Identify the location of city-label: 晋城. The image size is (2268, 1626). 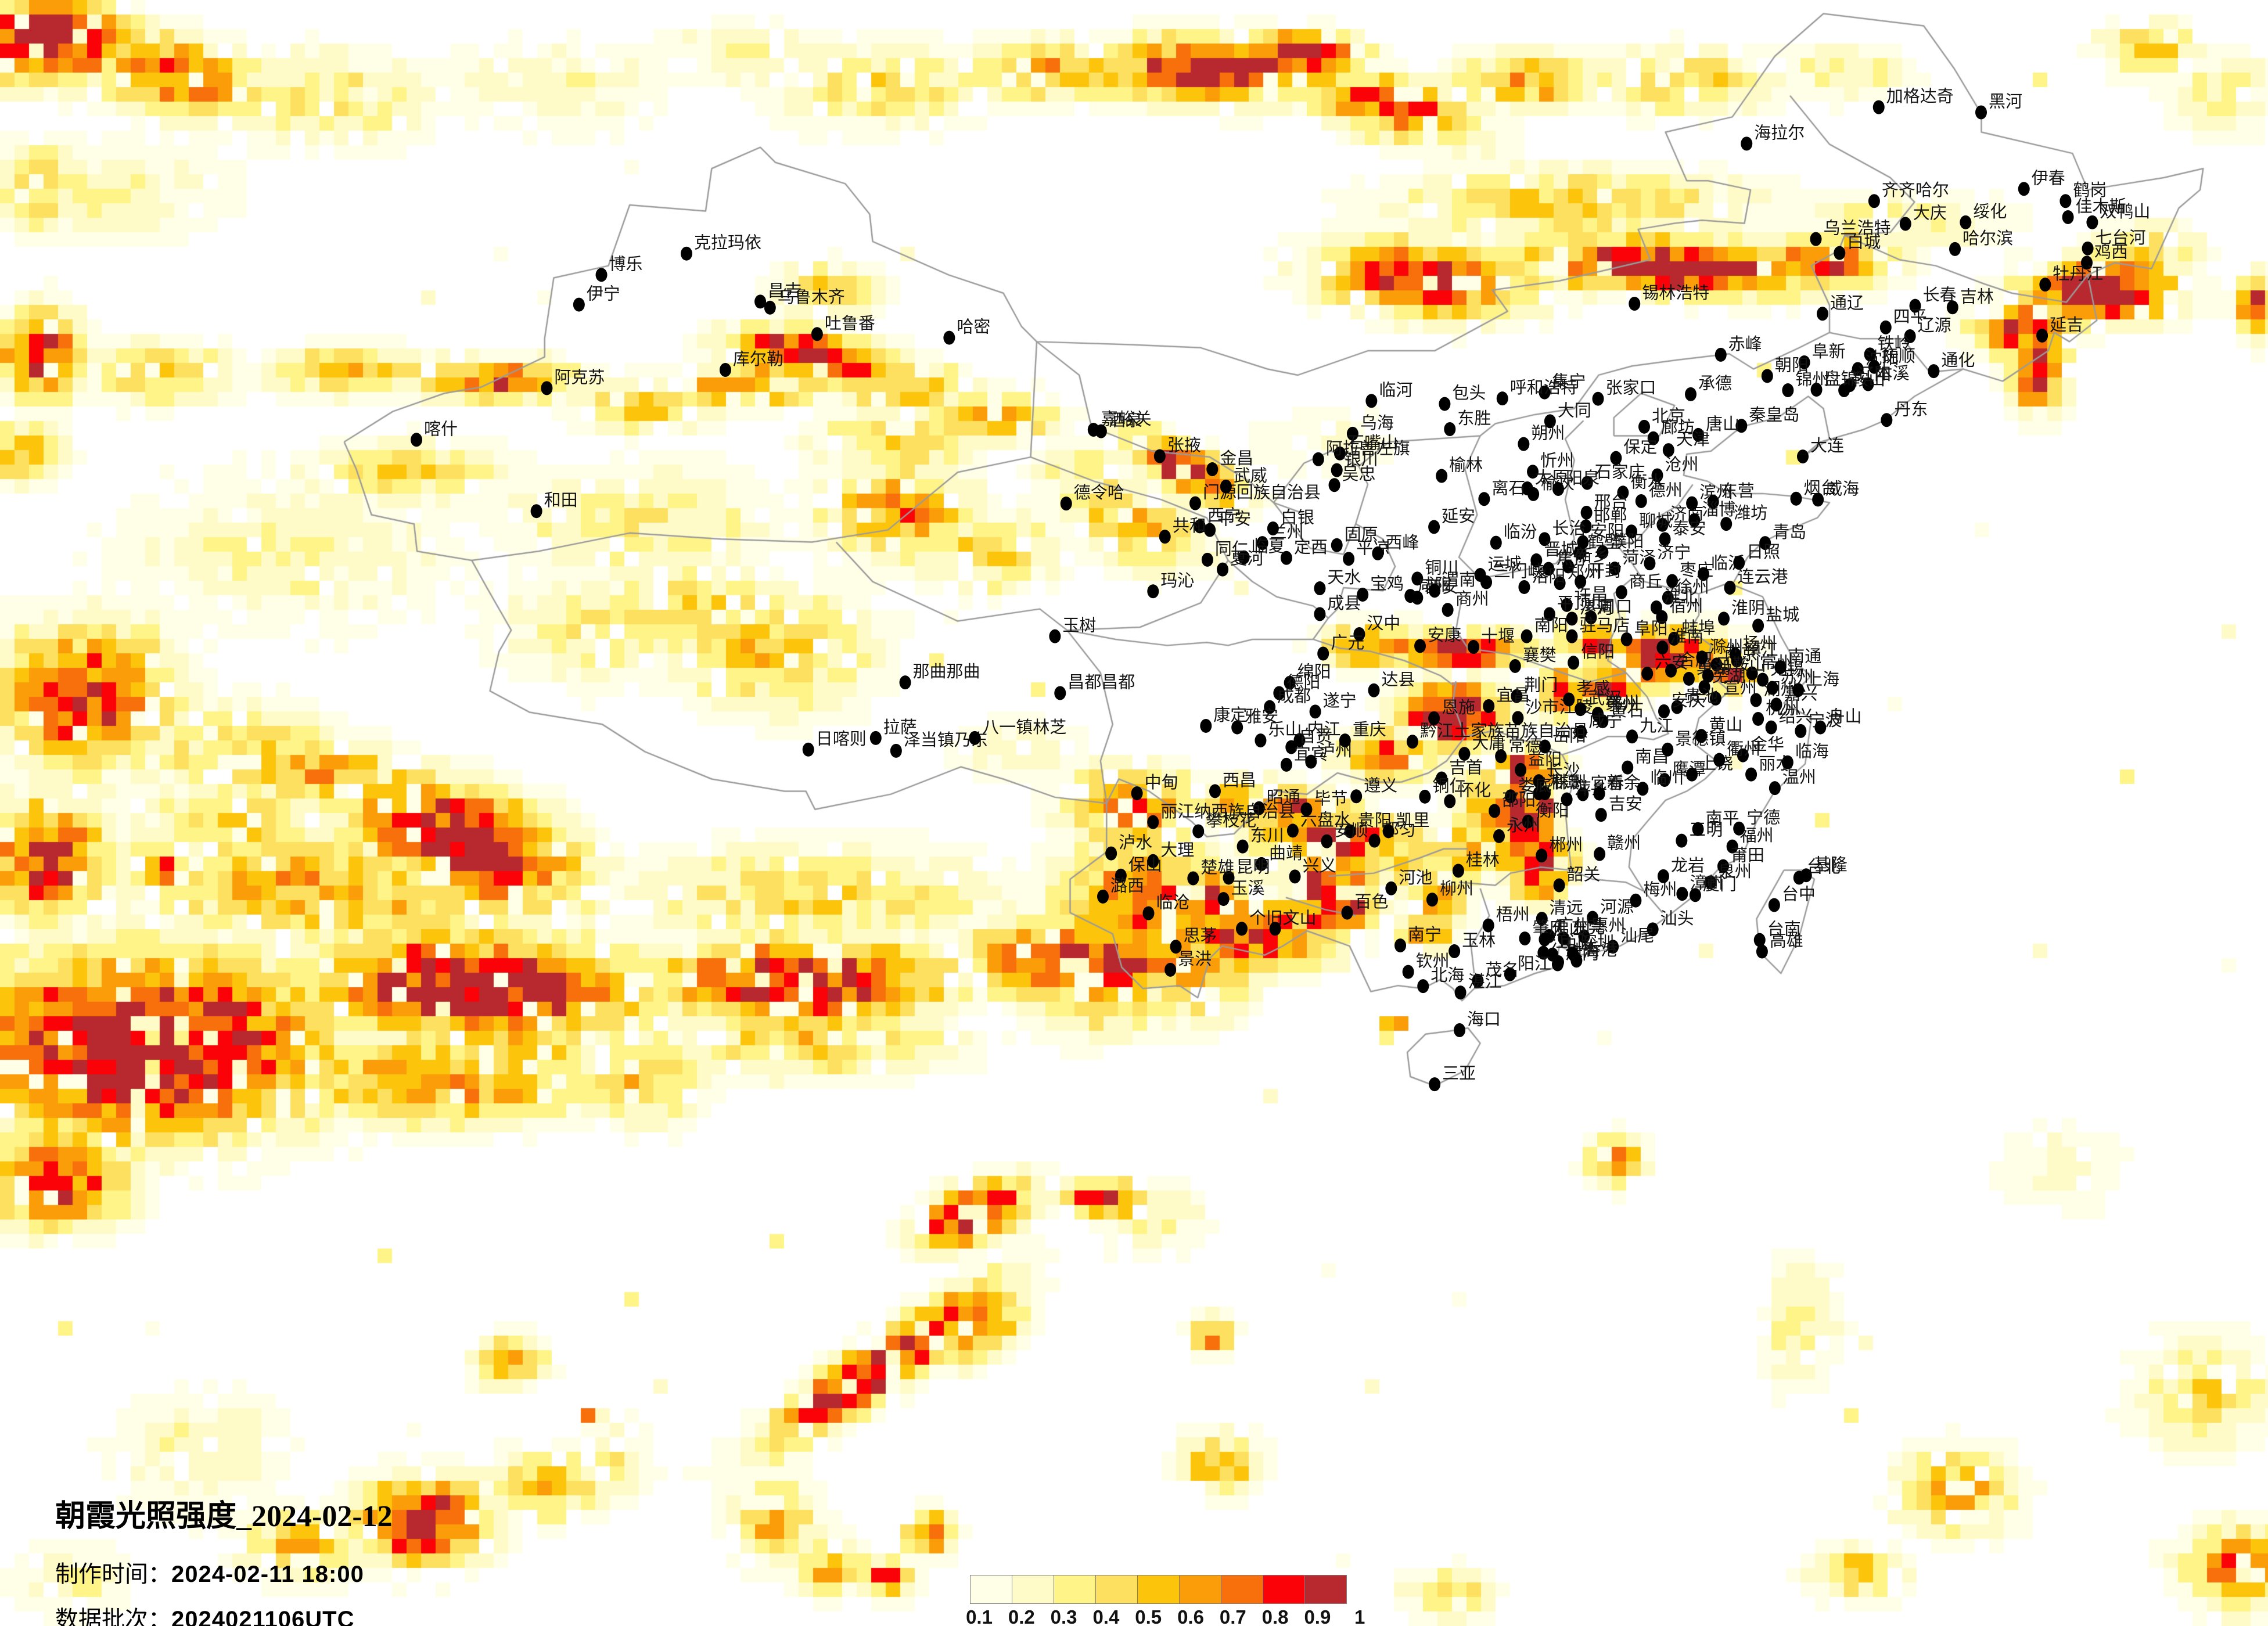
(1560, 549).